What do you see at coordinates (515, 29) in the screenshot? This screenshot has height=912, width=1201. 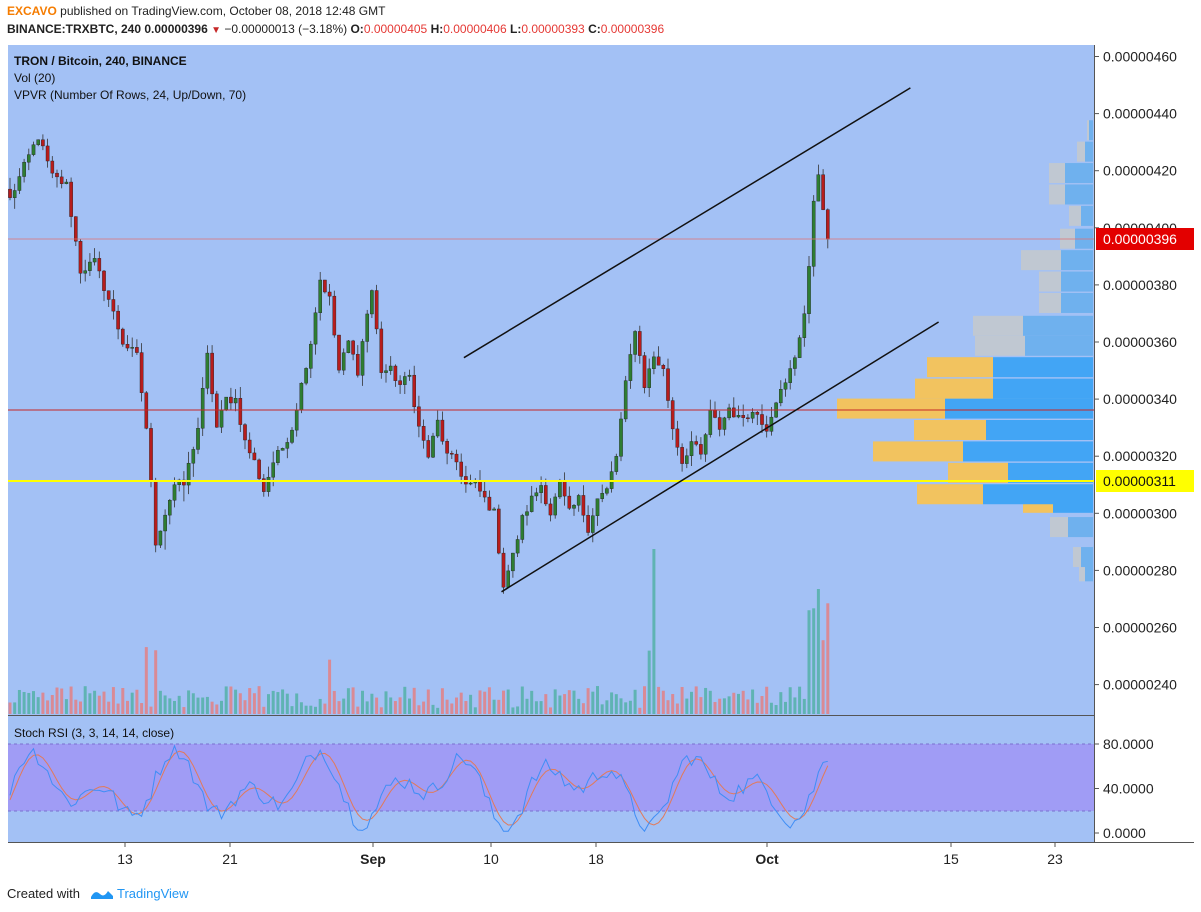 I see `low-label: L:` at bounding box center [515, 29].